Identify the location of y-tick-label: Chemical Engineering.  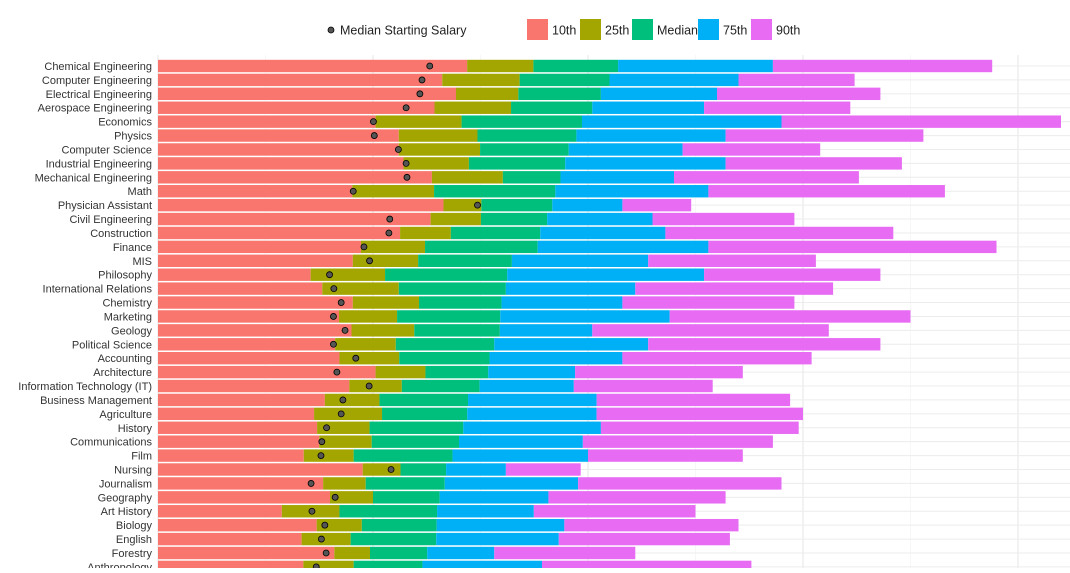
(98, 67).